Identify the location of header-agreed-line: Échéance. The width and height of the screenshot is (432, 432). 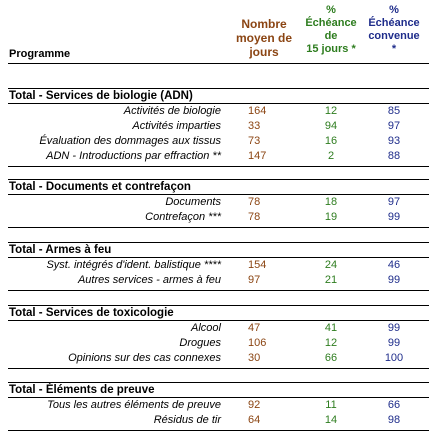
(394, 23).